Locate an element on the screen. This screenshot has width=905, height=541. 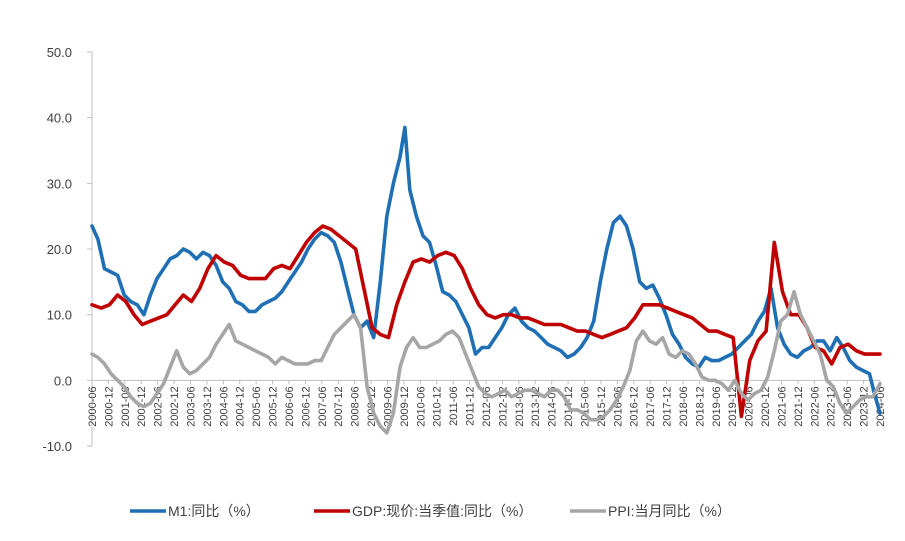
x-tick-label: 2023-12 is located at coordinates (865, 406).